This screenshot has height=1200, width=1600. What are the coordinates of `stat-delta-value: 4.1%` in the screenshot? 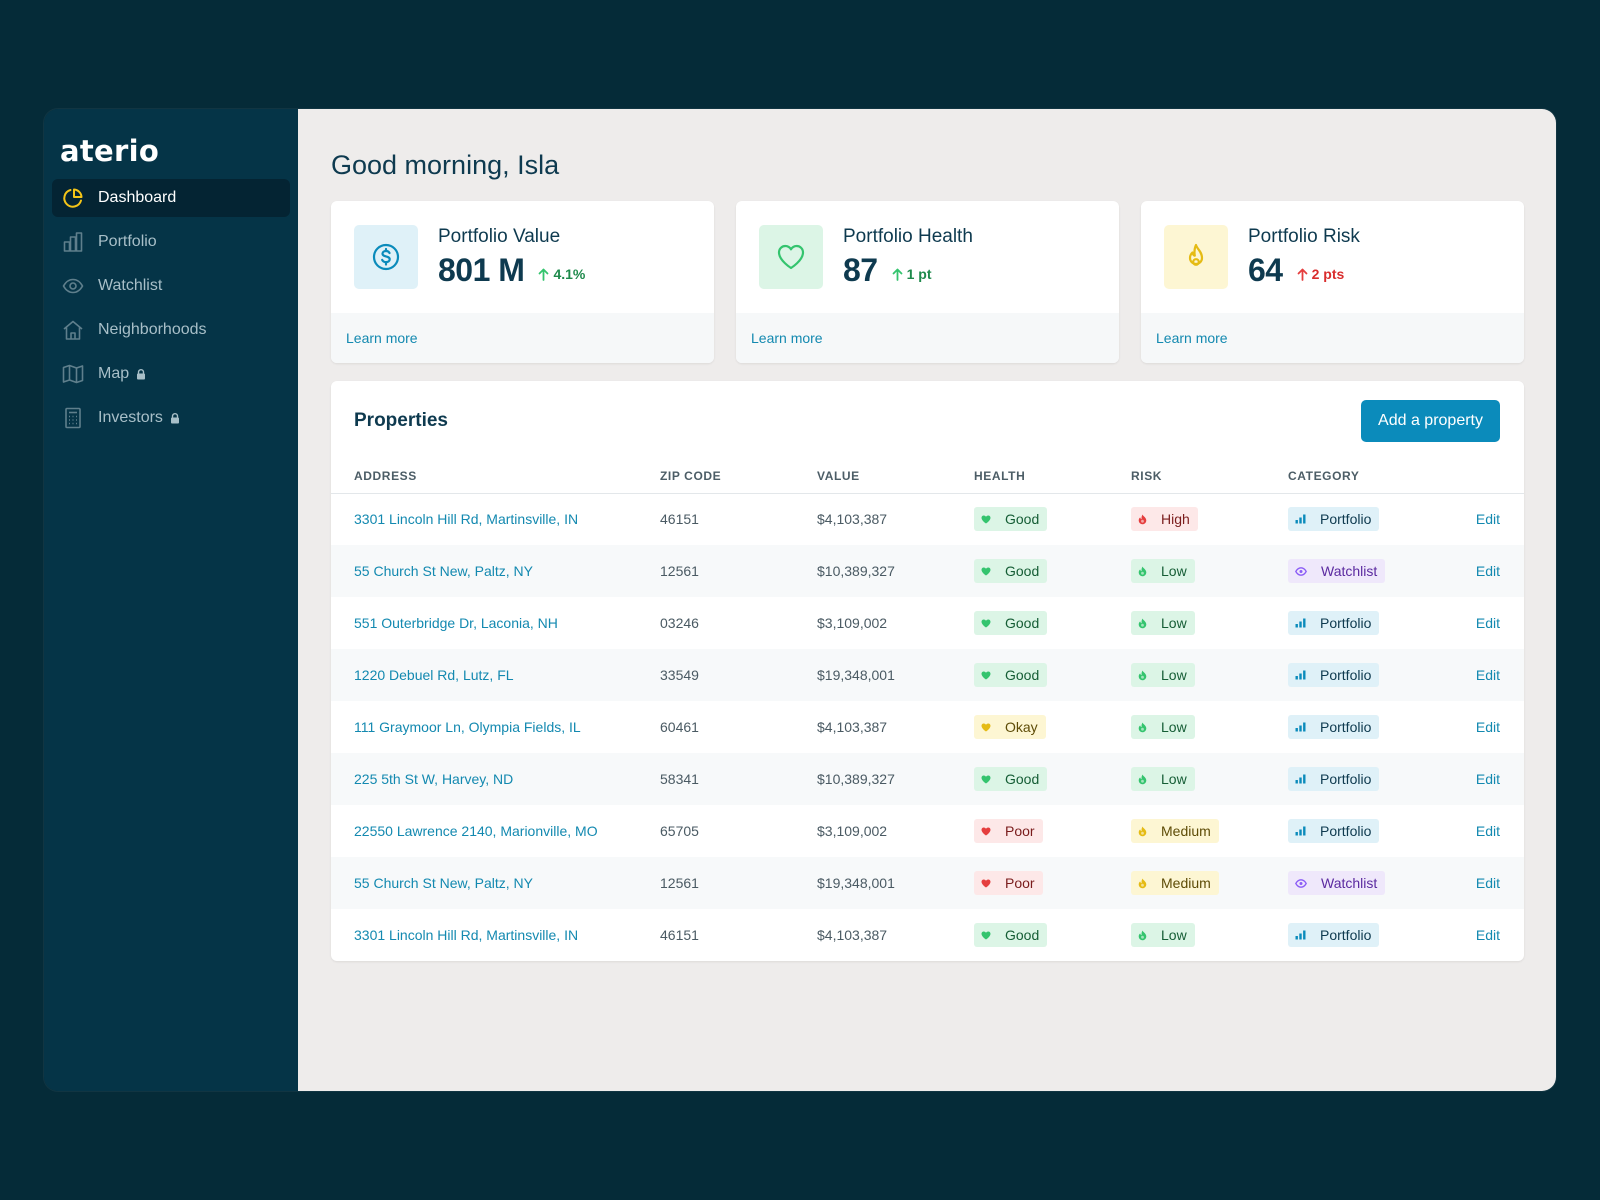 It's located at (569, 274).